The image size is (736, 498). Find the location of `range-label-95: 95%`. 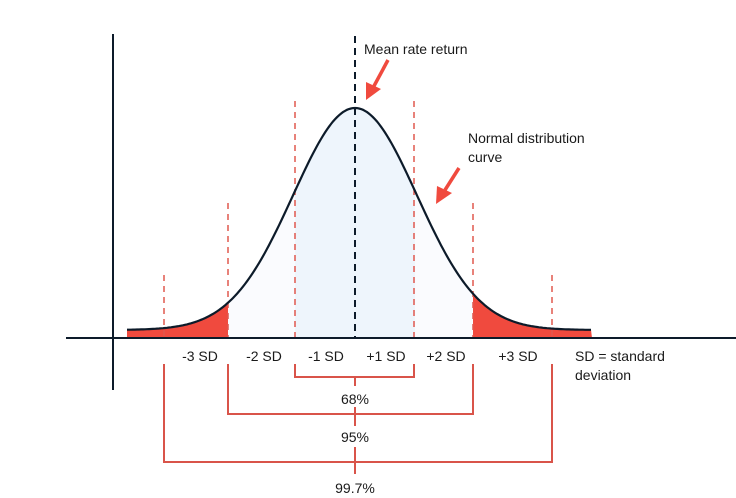

range-label-95: 95% is located at coordinates (355, 437).